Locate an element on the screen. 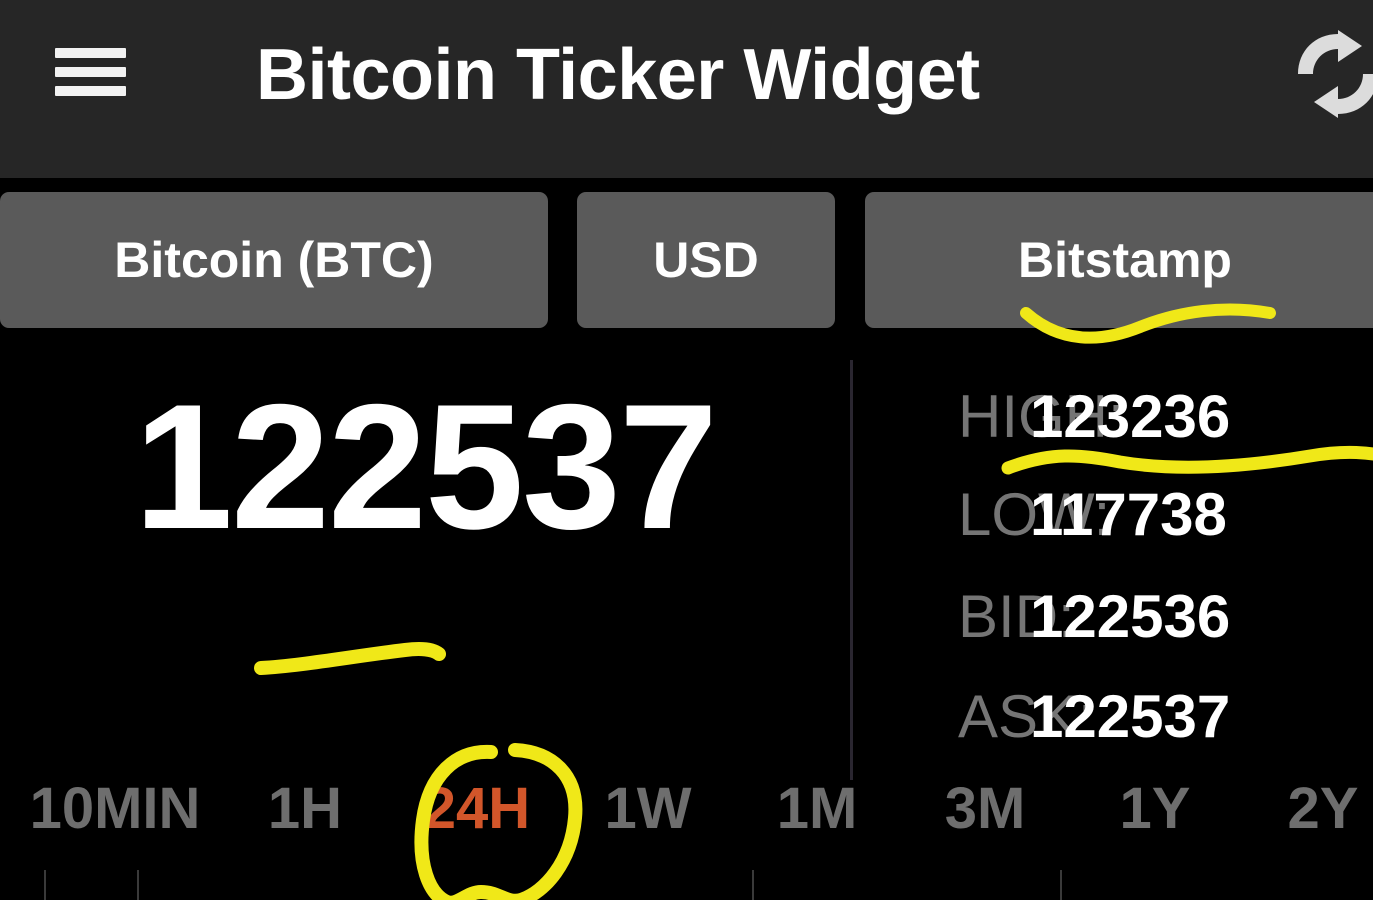 The width and height of the screenshot is (1373, 900). page-title: Bitcoin Ticker Widget is located at coordinates (618, 75).